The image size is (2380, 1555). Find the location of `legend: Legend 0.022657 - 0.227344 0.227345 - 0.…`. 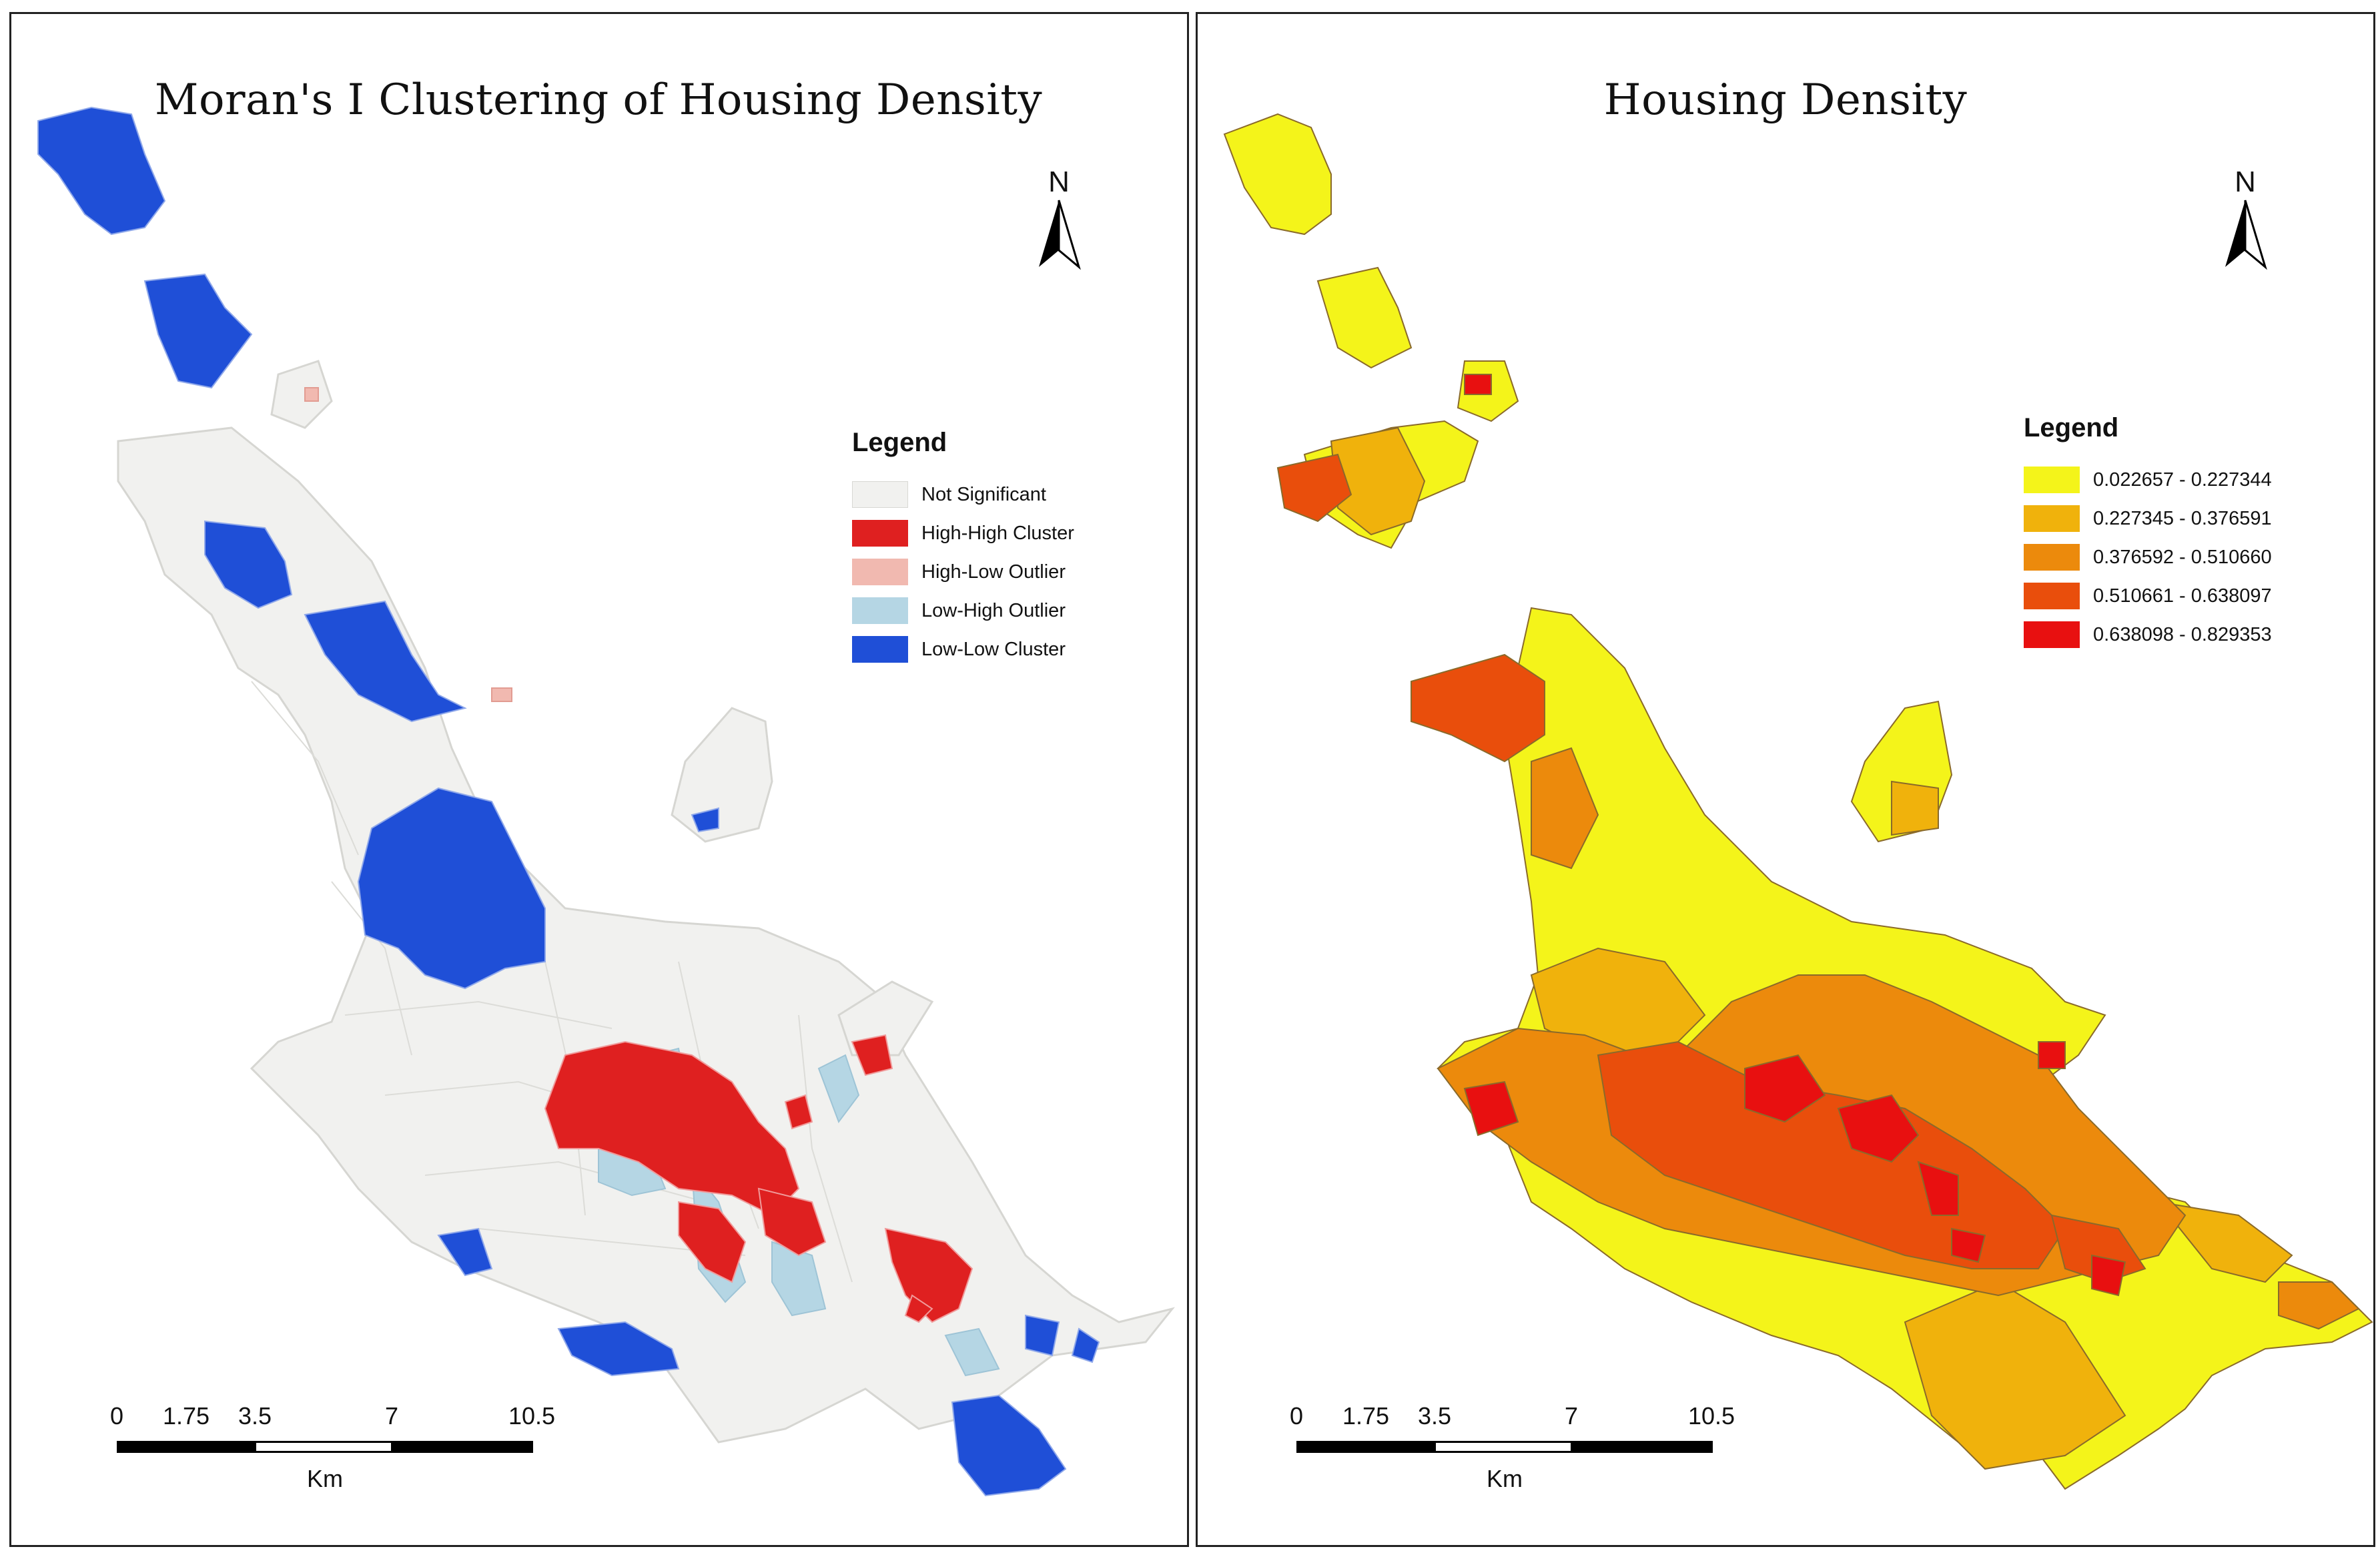

legend: Legend 0.022657 - 0.227344 0.227345 - 0.… is located at coordinates (2148, 533).